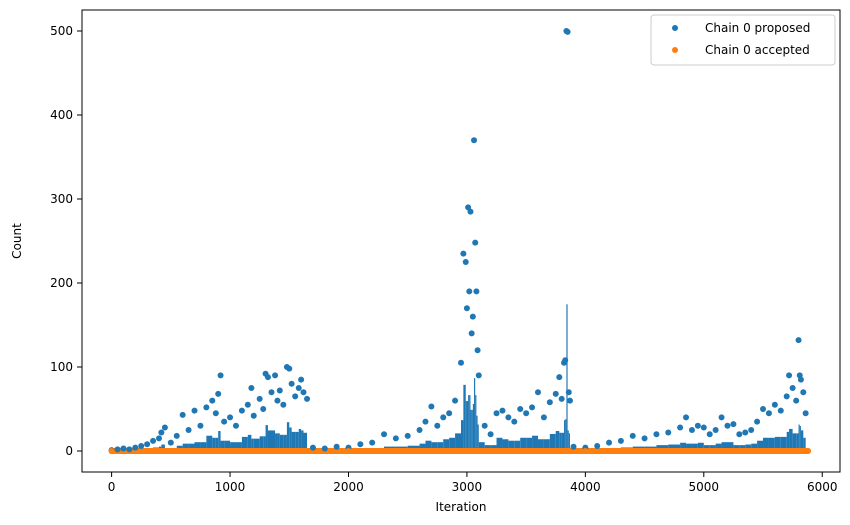 Image resolution: width=850 pixels, height=525 pixels. I want to click on legend-box, so click(743, 40).